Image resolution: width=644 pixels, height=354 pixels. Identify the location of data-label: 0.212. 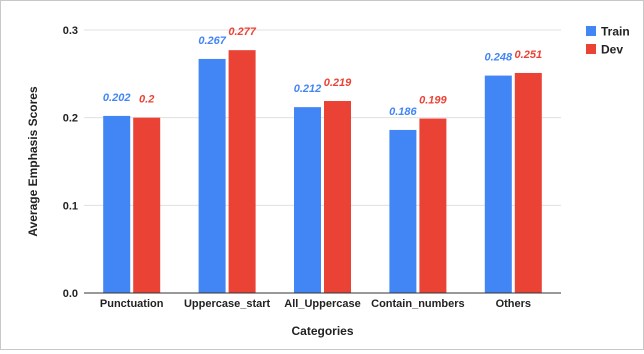
(308, 89).